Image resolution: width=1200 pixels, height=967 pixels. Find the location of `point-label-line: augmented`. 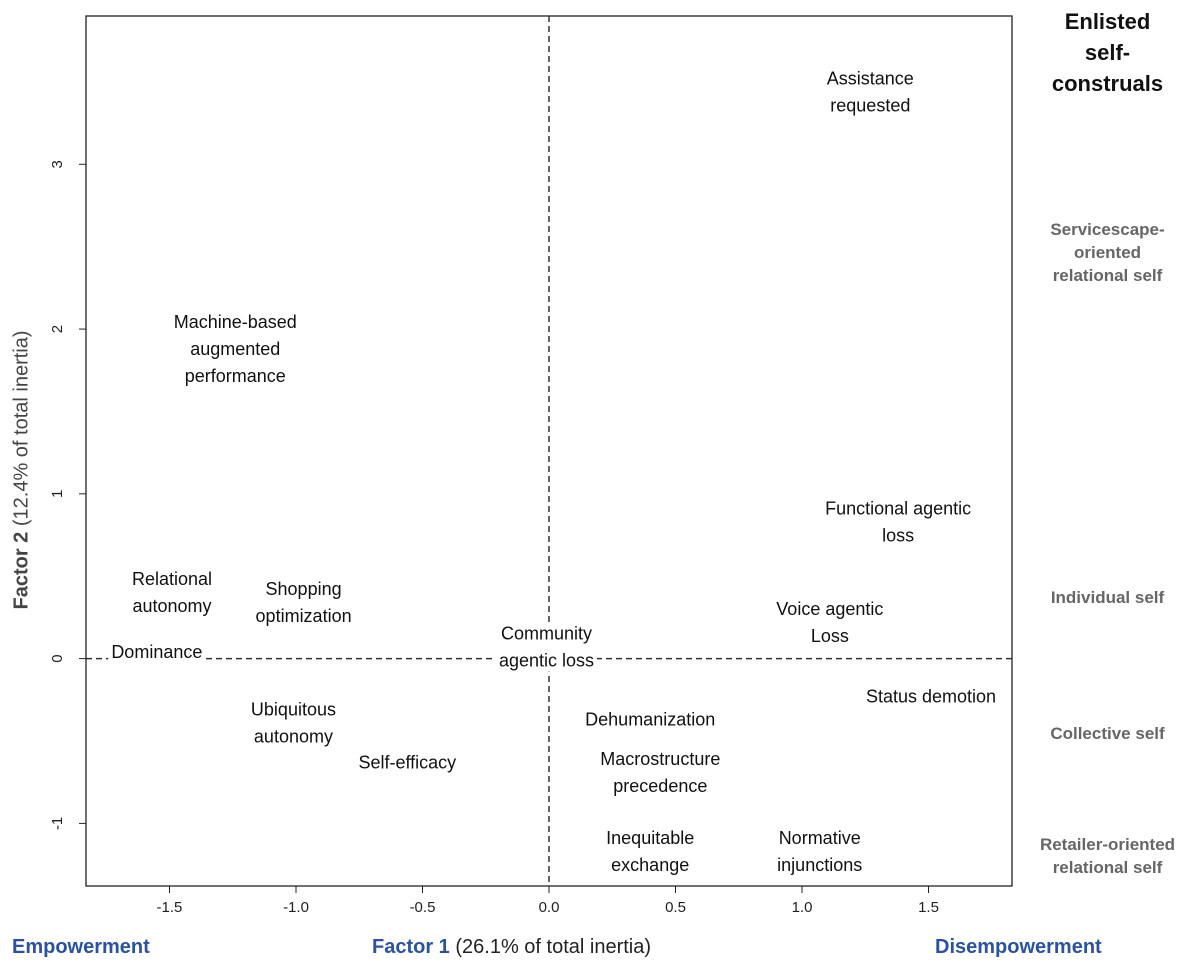

point-label-line: augmented is located at coordinates (235, 349).